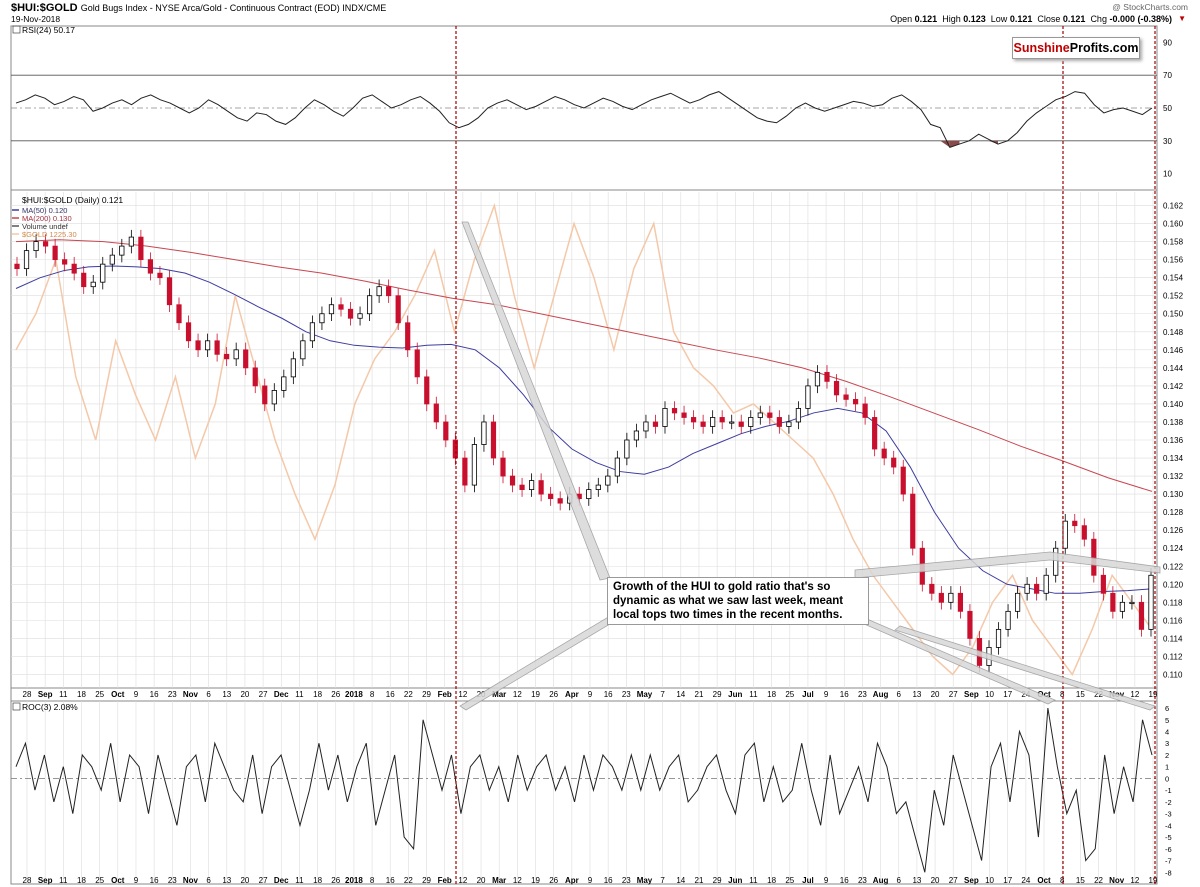  I want to click on x-tick-label: 14, so click(680, 694).